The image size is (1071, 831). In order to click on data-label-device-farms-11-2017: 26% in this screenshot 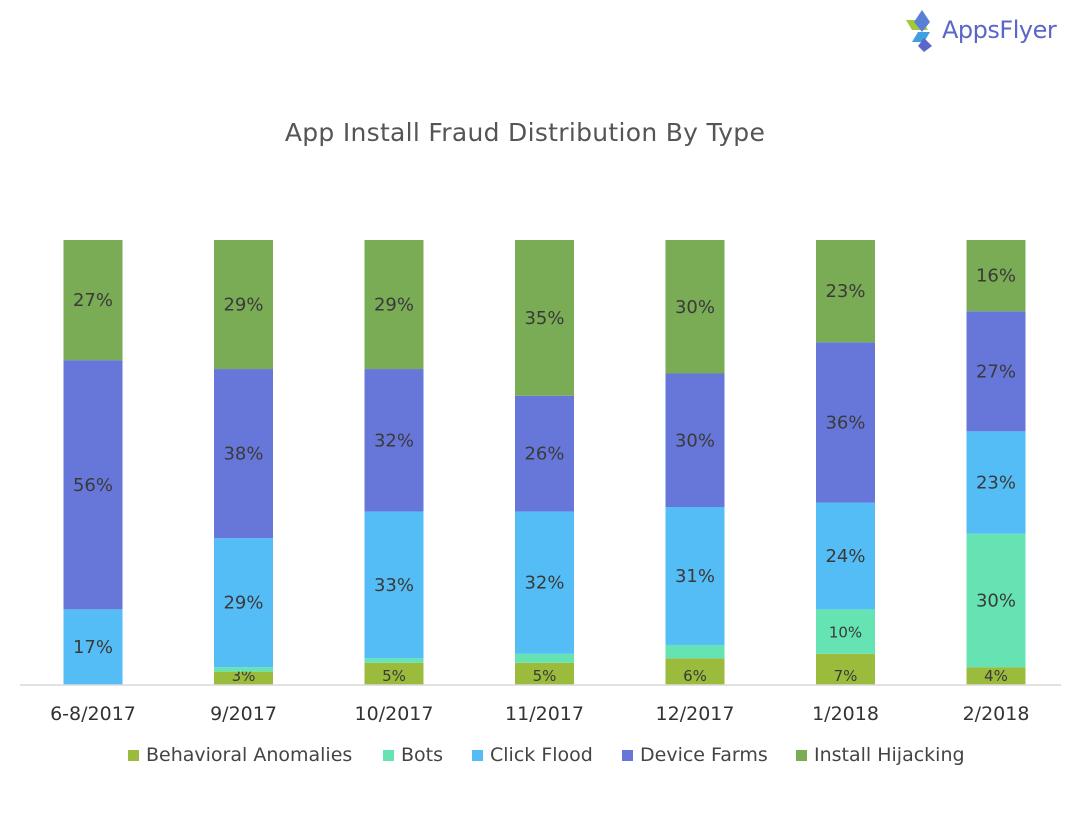, I will do `click(544, 454)`.